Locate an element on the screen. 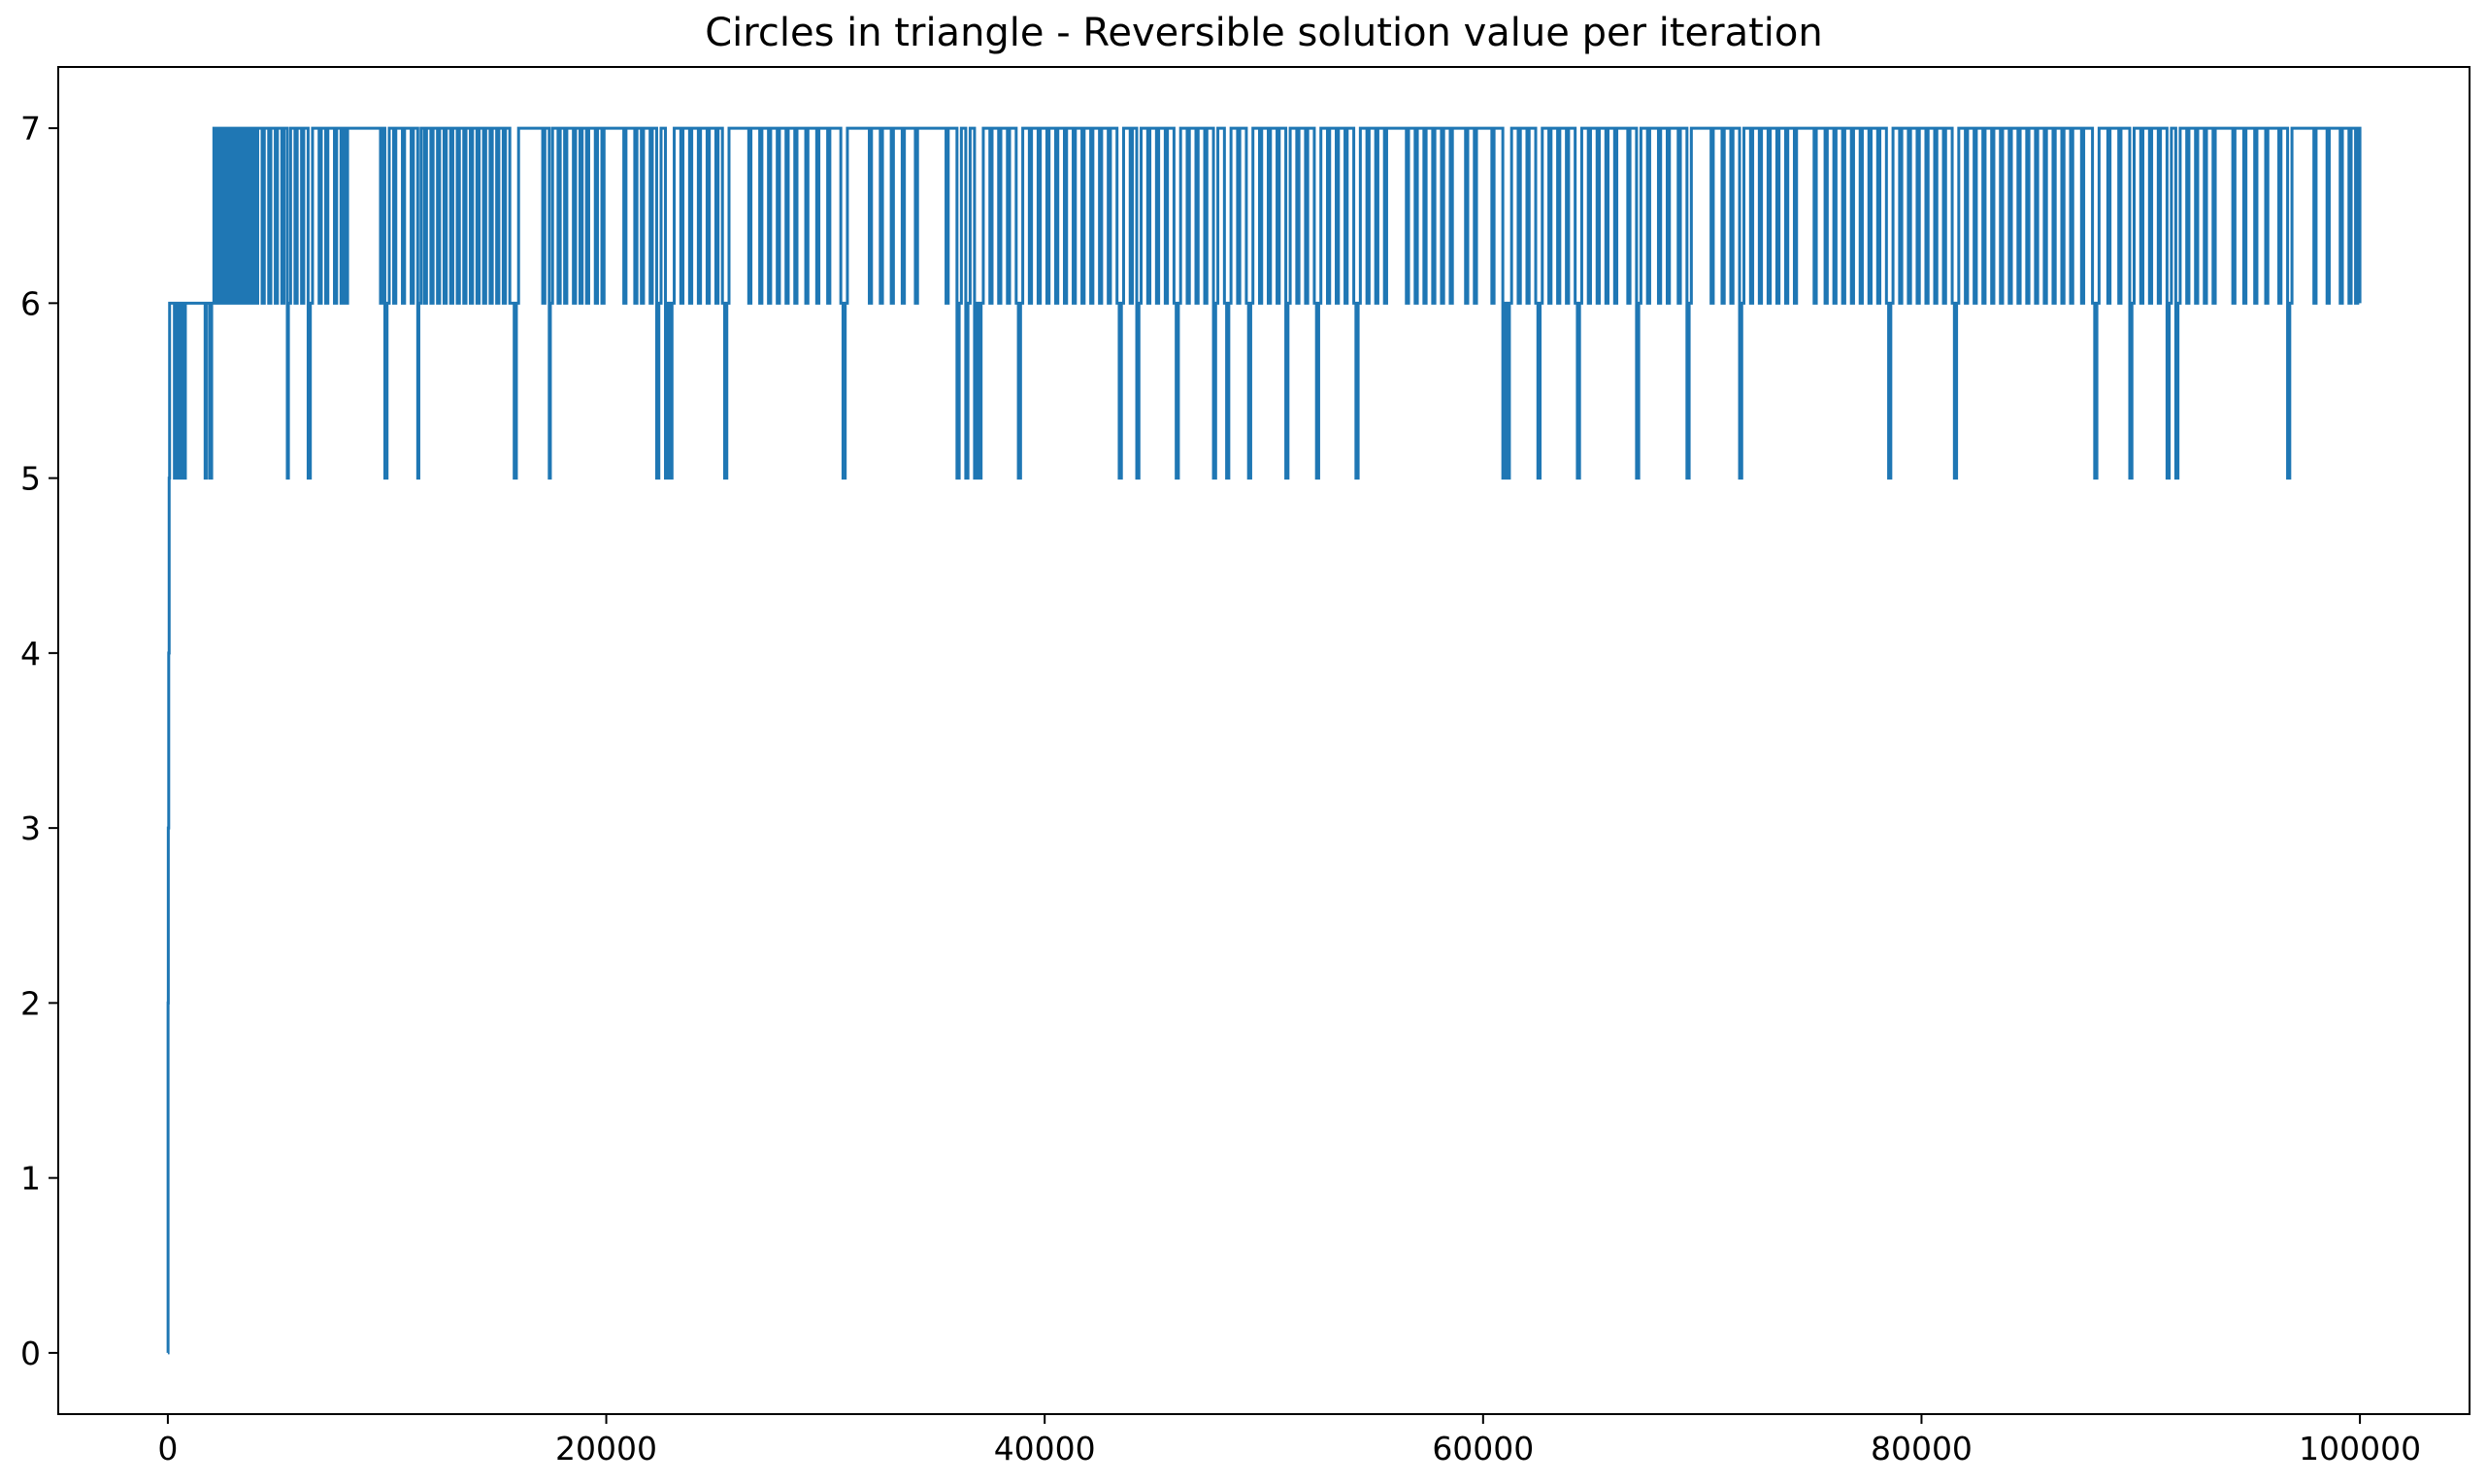  x-tick-label: 0 is located at coordinates (168, 1449).